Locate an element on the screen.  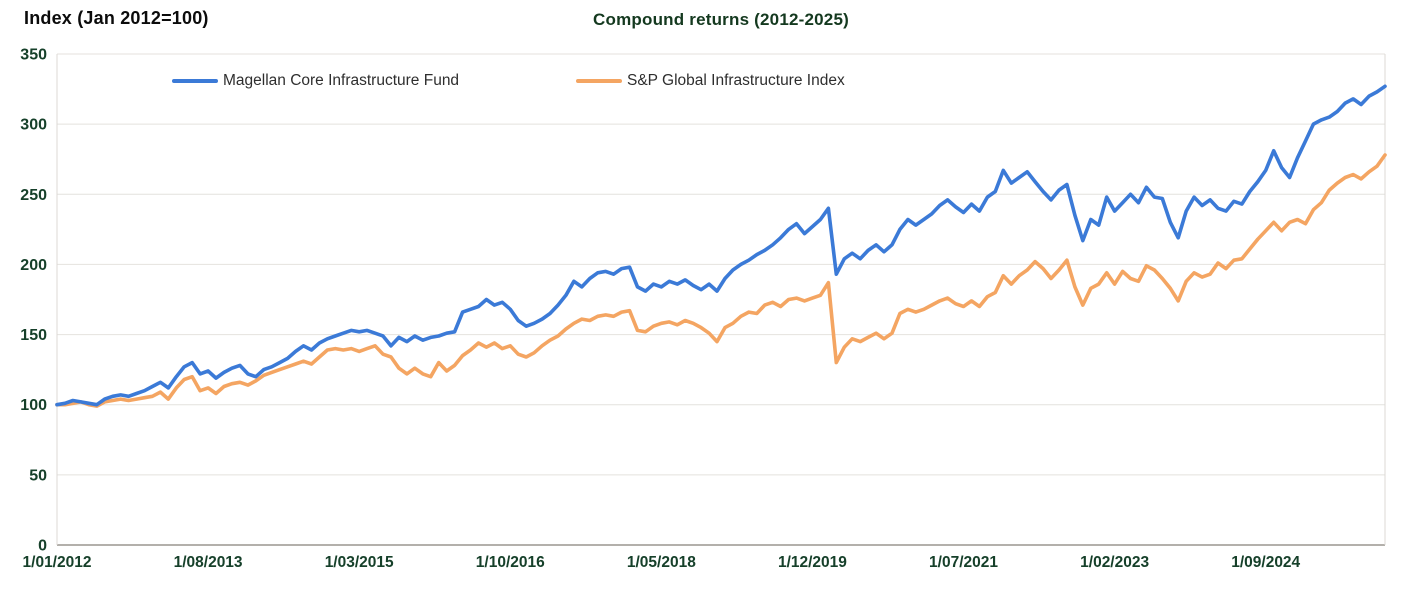
y-tick-label: 200 is located at coordinates (33, 265).